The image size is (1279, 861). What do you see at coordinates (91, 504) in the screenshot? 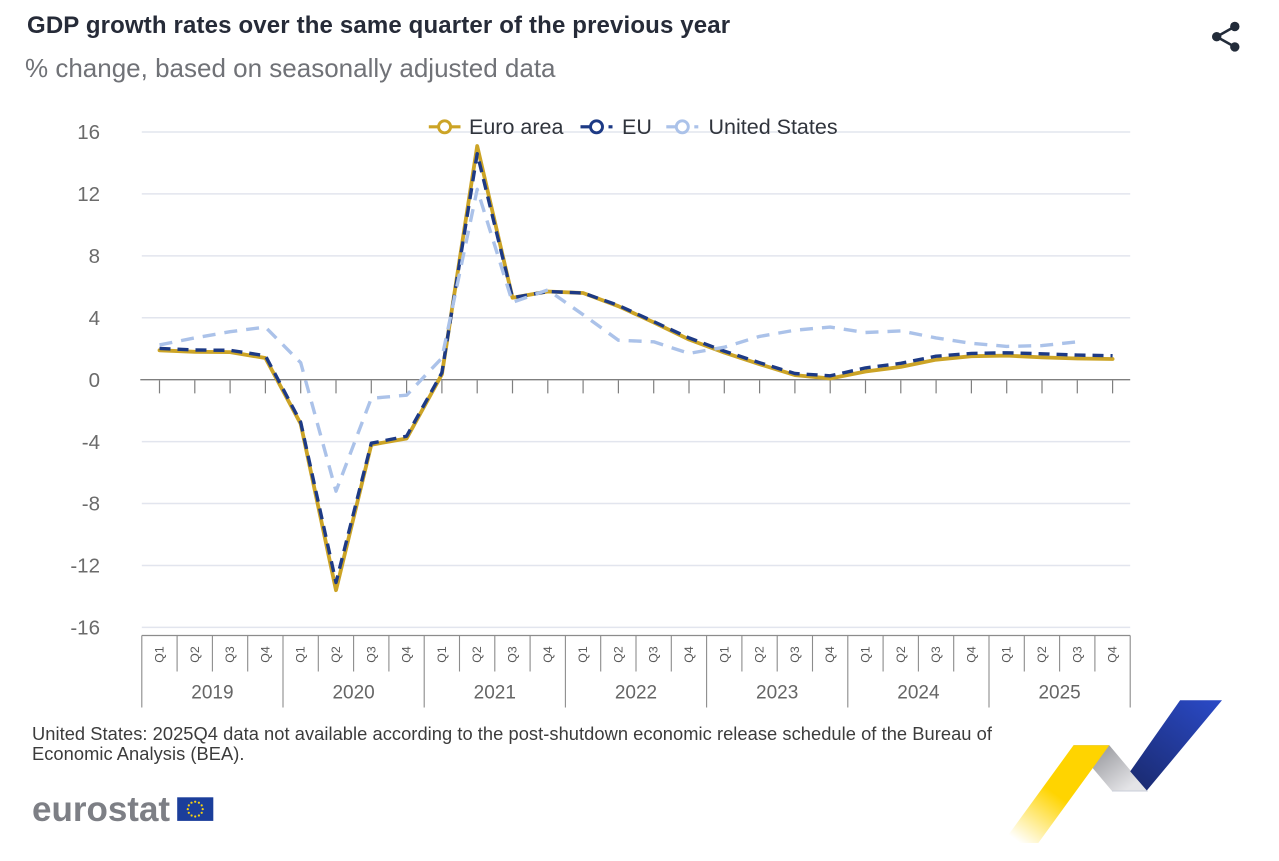
I see `svg-text: -8` at bounding box center [91, 504].